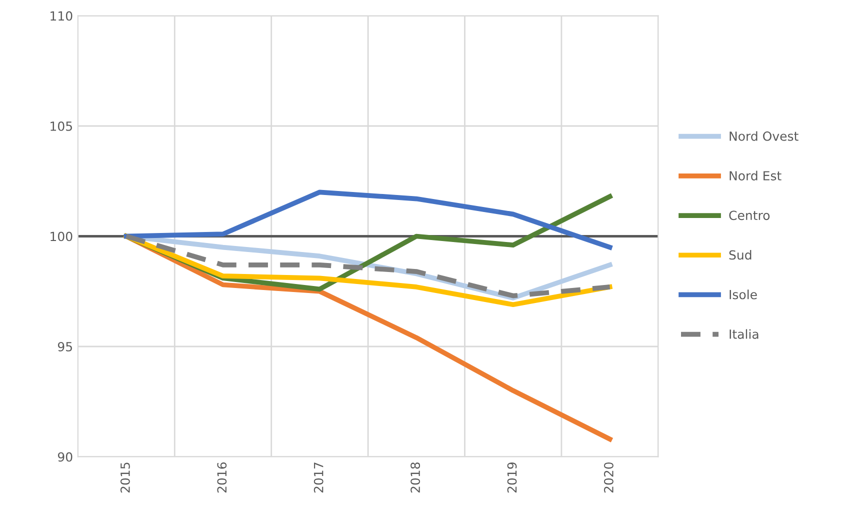 This screenshot has width=866, height=525. Describe the element at coordinates (744, 334) in the screenshot. I see `legend-label: Italia` at that location.